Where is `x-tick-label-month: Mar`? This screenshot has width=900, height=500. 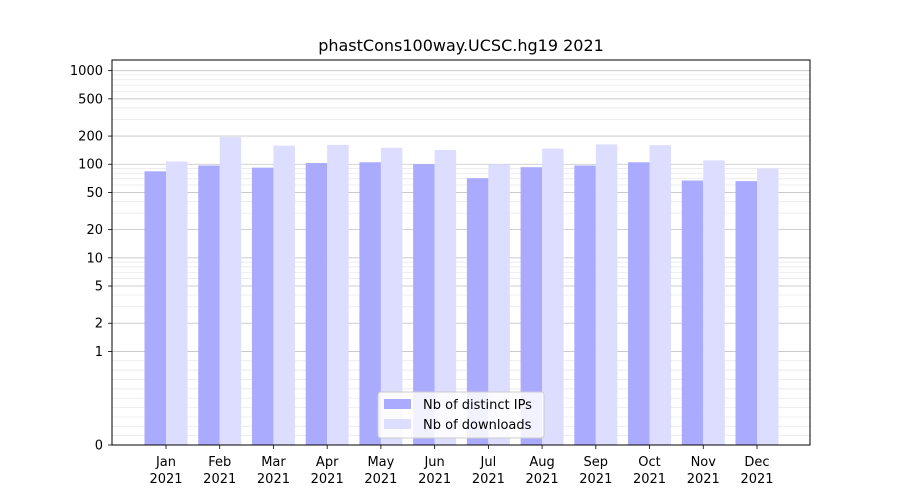 x-tick-label-month: Mar is located at coordinates (273, 462).